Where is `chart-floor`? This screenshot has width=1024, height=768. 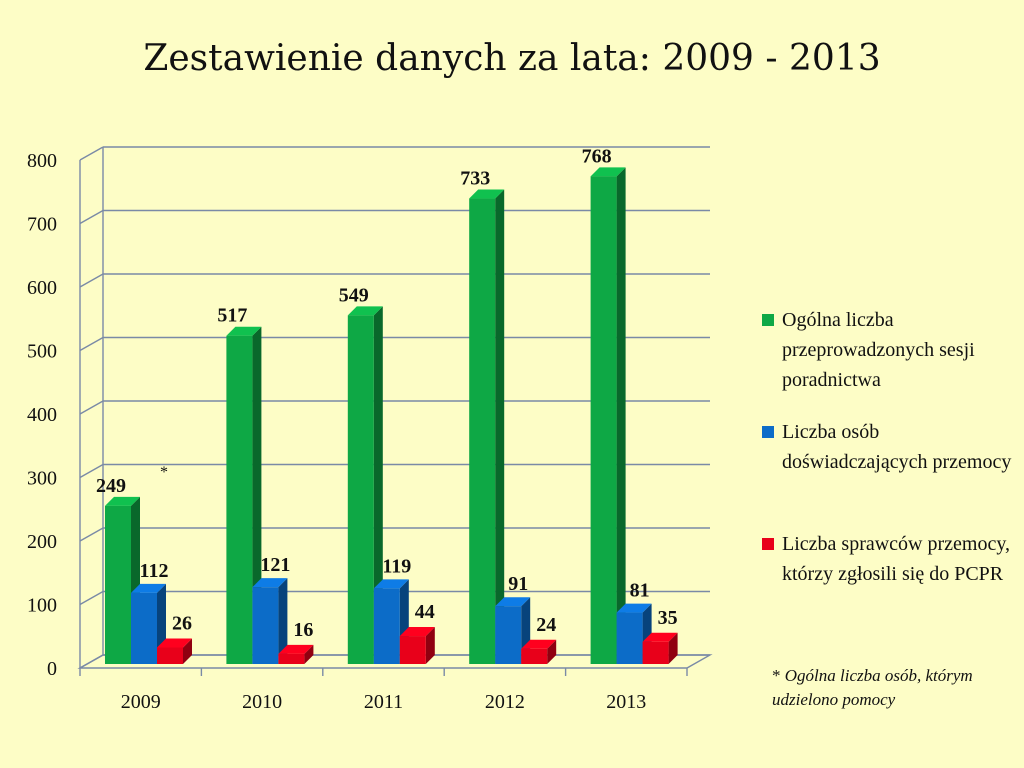
chart-floor is located at coordinates (395, 661).